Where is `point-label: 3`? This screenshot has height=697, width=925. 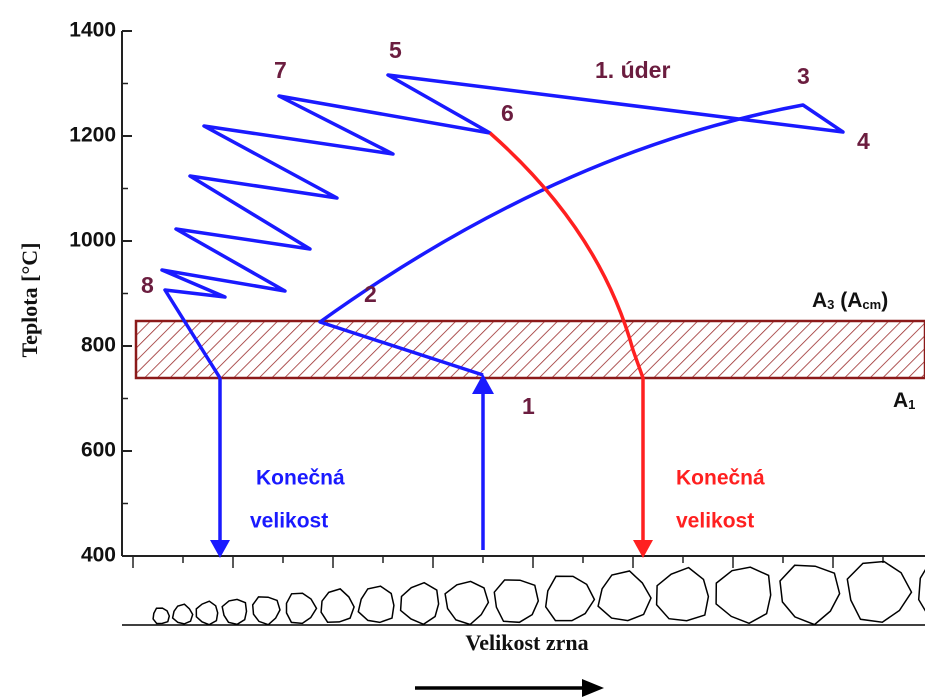
point-label: 3 is located at coordinates (803, 76).